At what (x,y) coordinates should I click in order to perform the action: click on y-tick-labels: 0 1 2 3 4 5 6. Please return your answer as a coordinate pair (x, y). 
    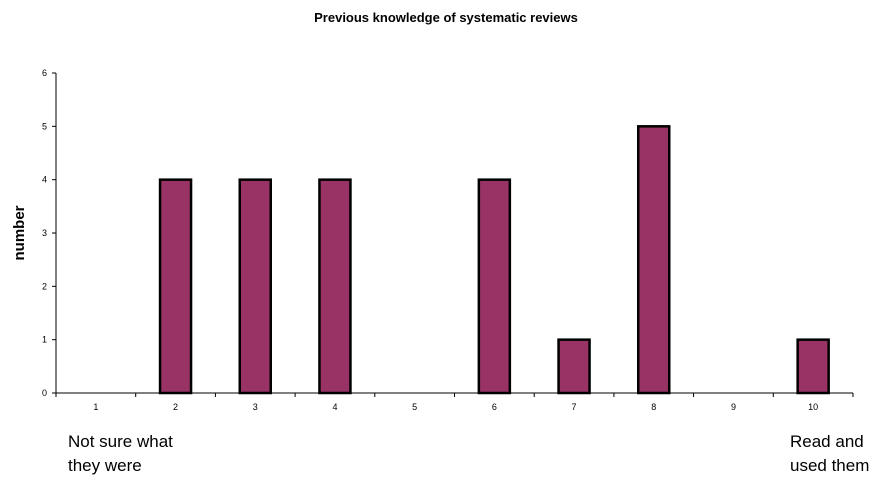
    Looking at the image, I should click on (44, 233).